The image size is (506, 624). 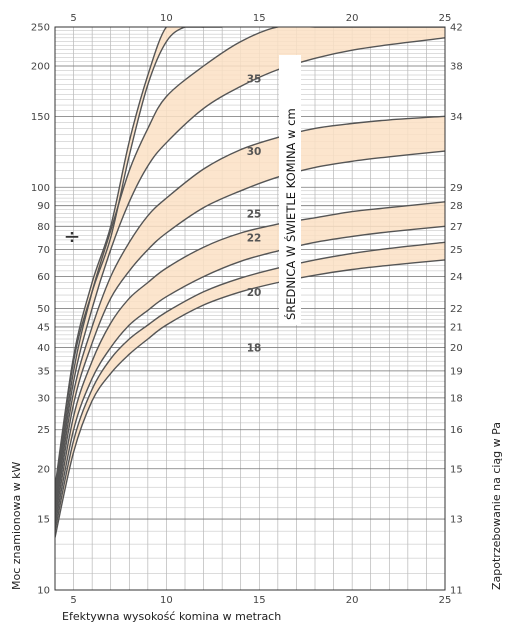 What do you see at coordinates (456, 371) in the screenshot?
I see `y-tick-label-right: 19` at bounding box center [456, 371].